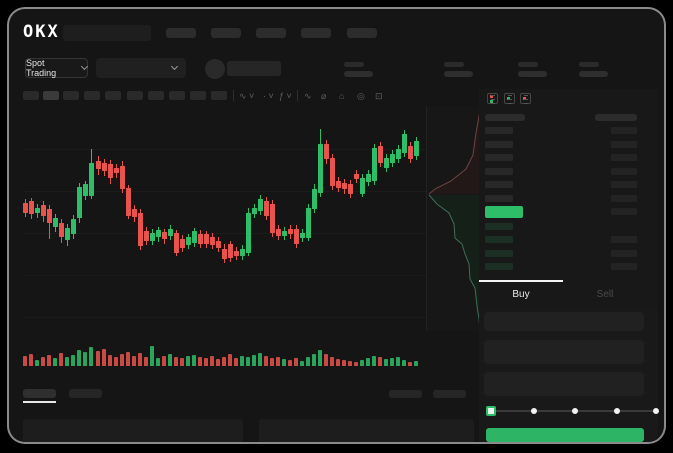  I want to click on last-price-badge, so click(504, 212).